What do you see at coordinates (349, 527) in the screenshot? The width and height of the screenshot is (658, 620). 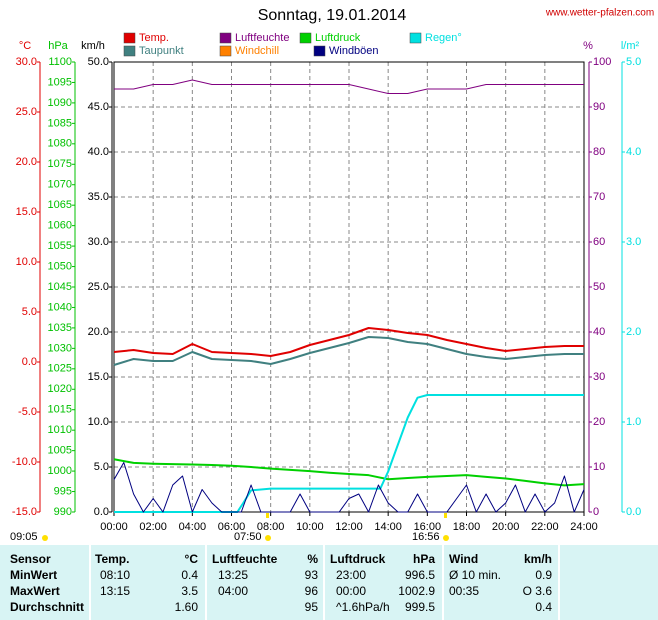 I see `x-tick-label: 12:00` at bounding box center [349, 527].